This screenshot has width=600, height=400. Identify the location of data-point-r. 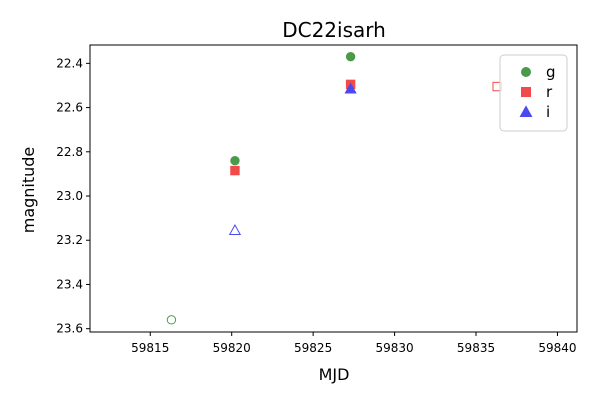
(235, 170).